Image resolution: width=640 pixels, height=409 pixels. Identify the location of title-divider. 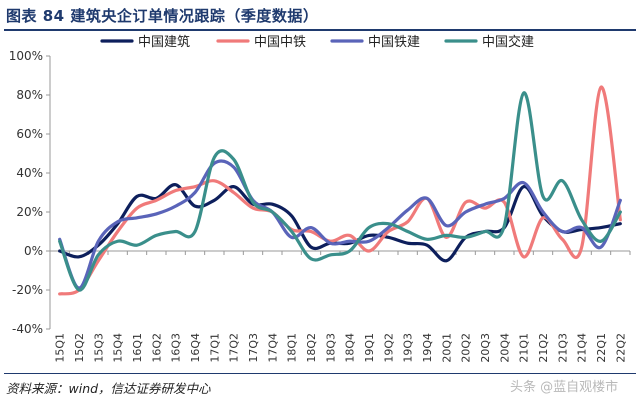
(320, 30).